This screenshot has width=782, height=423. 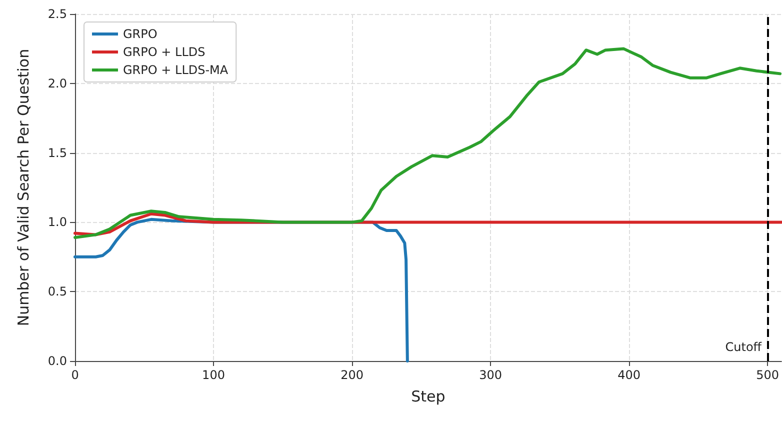 I want to click on x-tick-label: 300, so click(x=490, y=375).